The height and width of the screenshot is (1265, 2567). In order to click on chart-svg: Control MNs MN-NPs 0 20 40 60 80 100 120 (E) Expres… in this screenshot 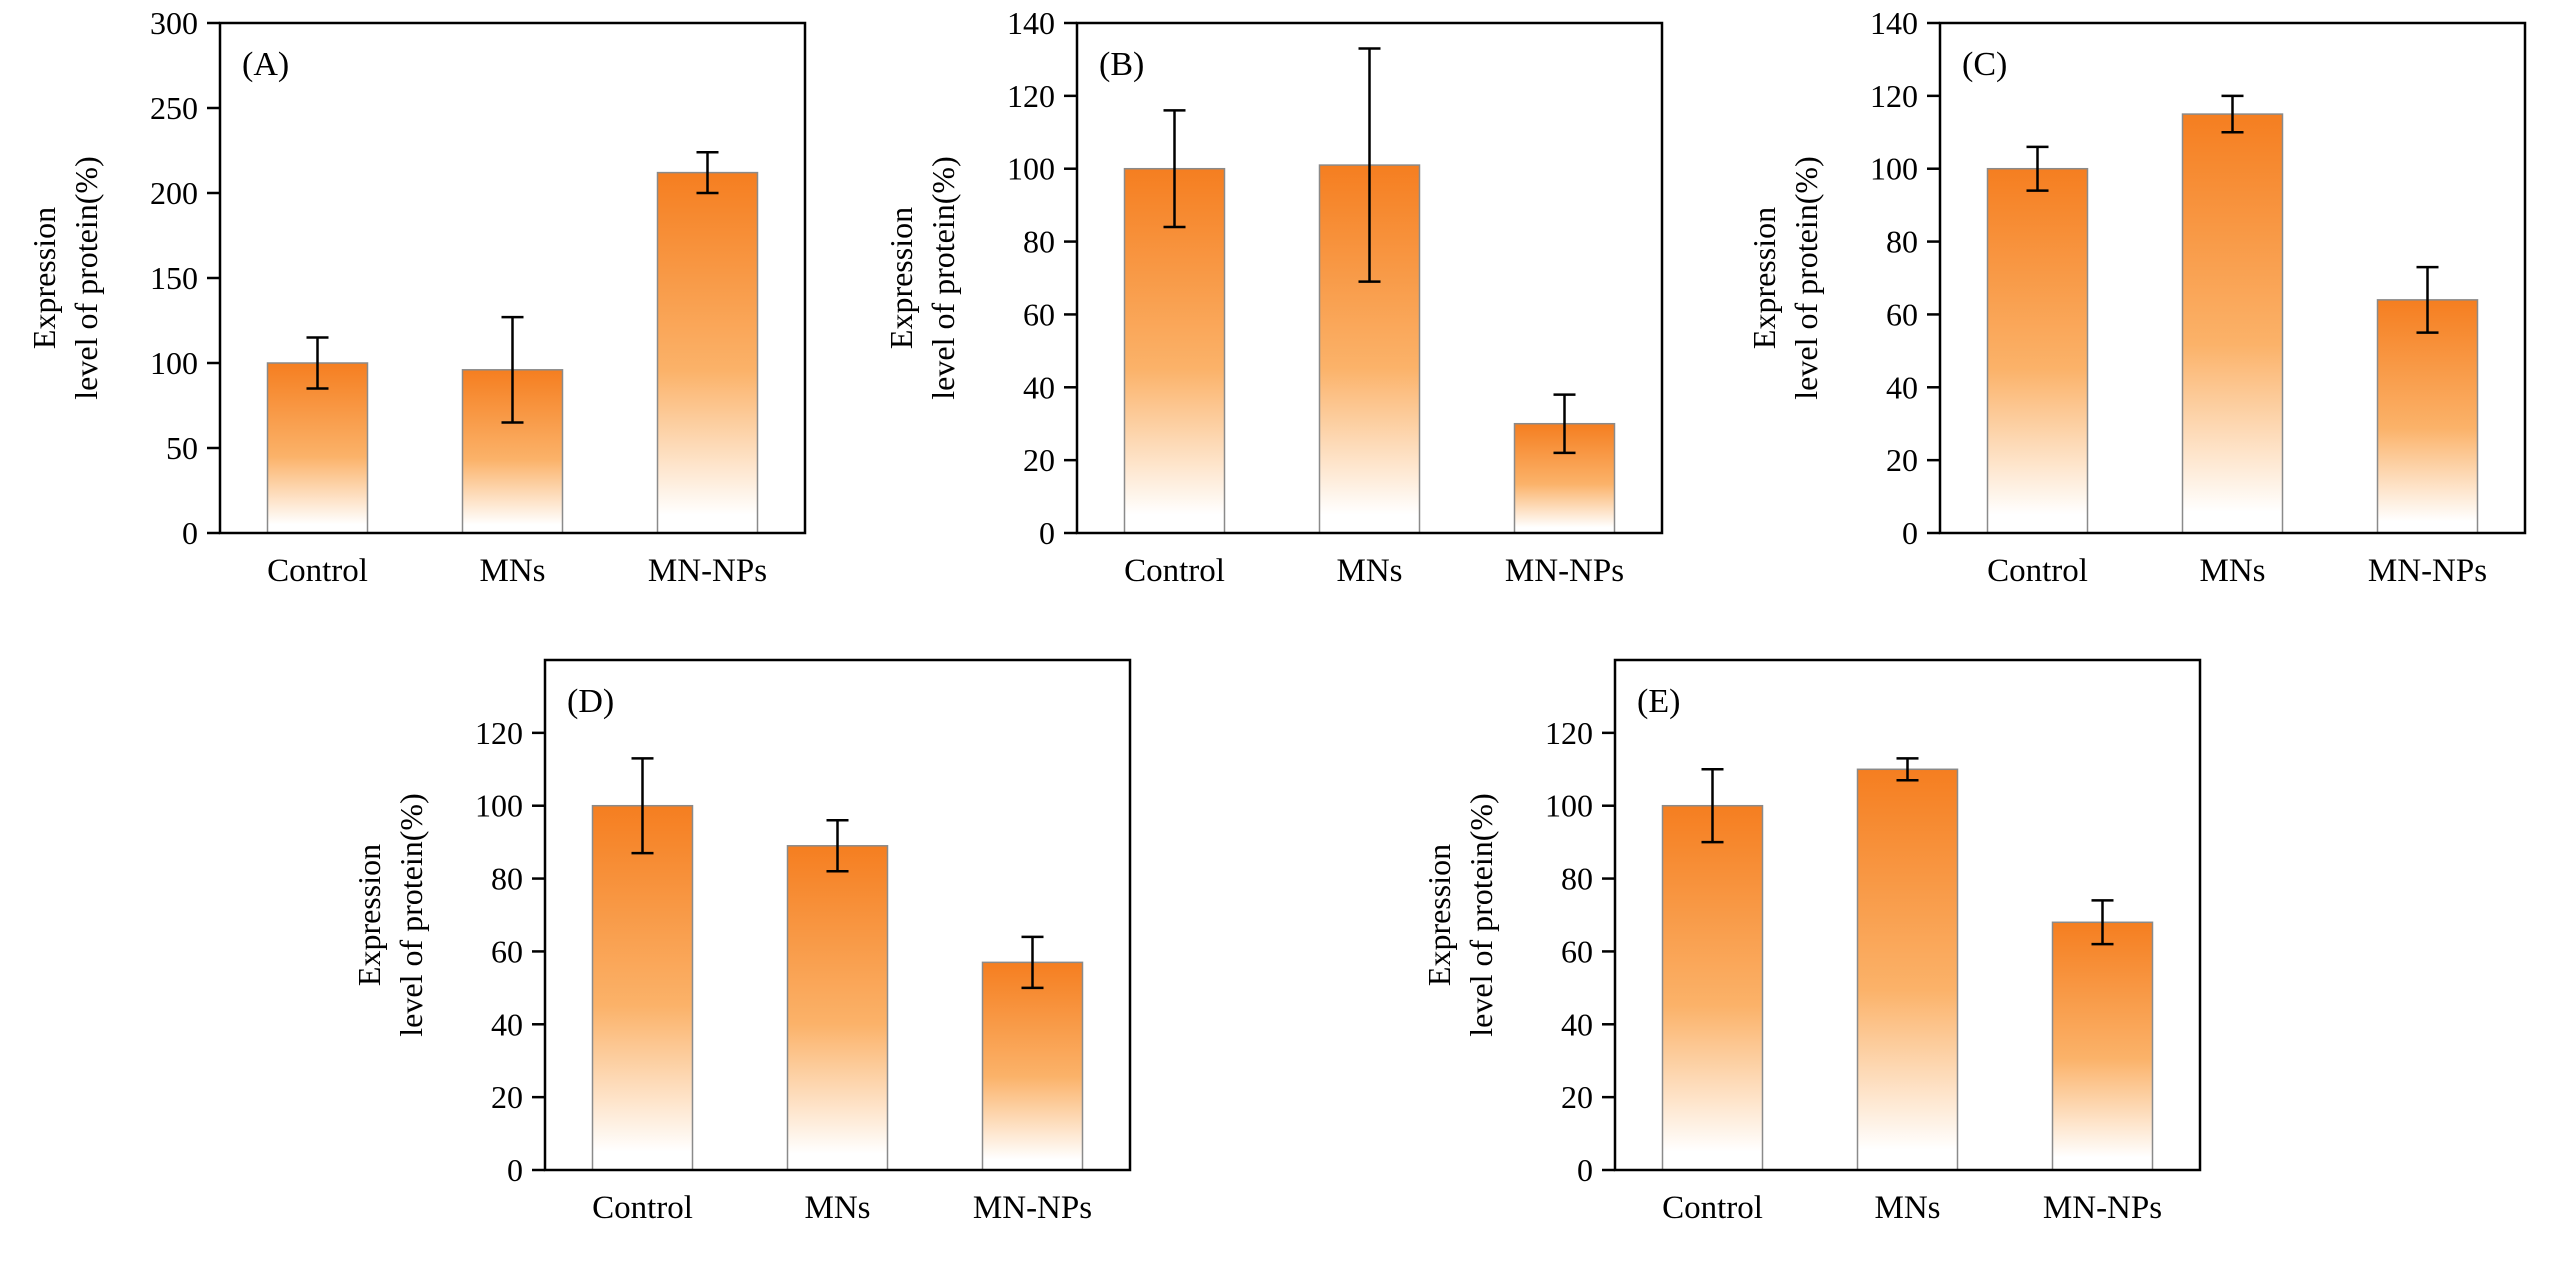, I will do `click(1811, 942)`.